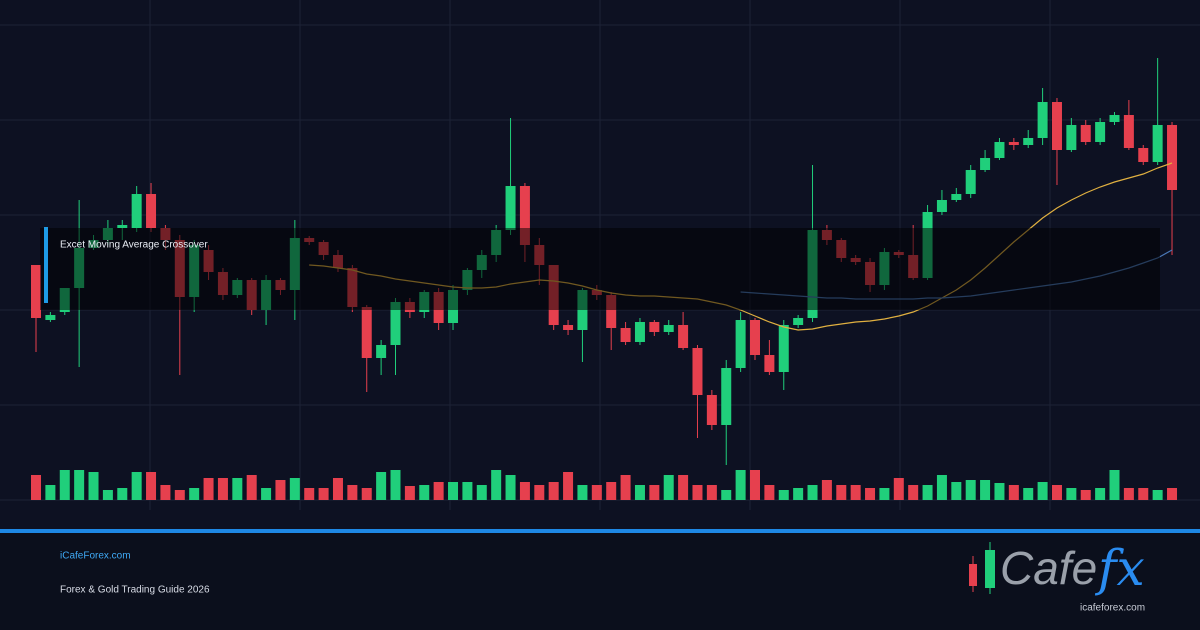  I want to click on logo-accent: fx, so click(1119, 568).